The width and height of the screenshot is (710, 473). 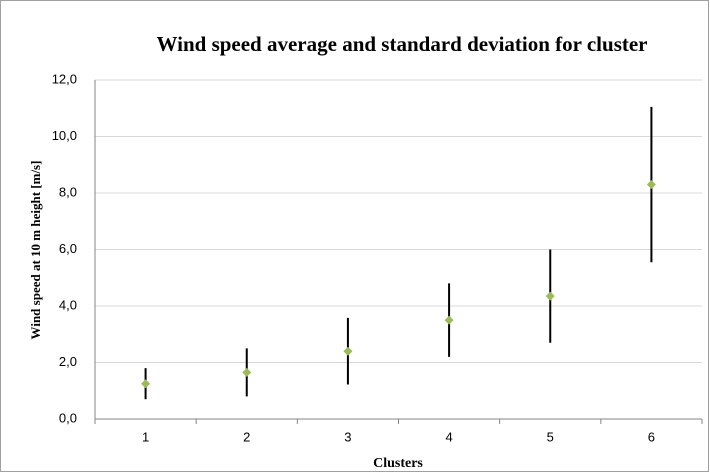 What do you see at coordinates (68, 417) in the screenshot?
I see `y-tick-label: 0,0` at bounding box center [68, 417].